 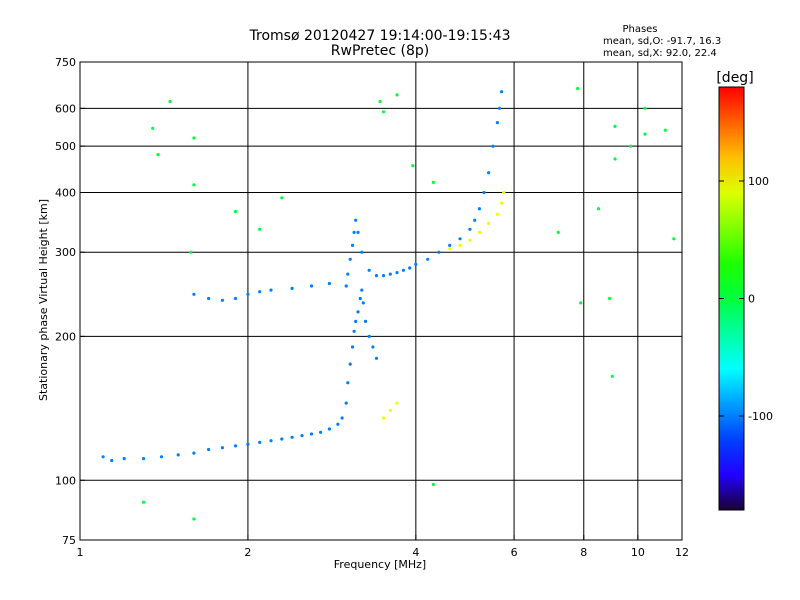 I want to click on x-tick-label: 1, so click(x=80, y=552).